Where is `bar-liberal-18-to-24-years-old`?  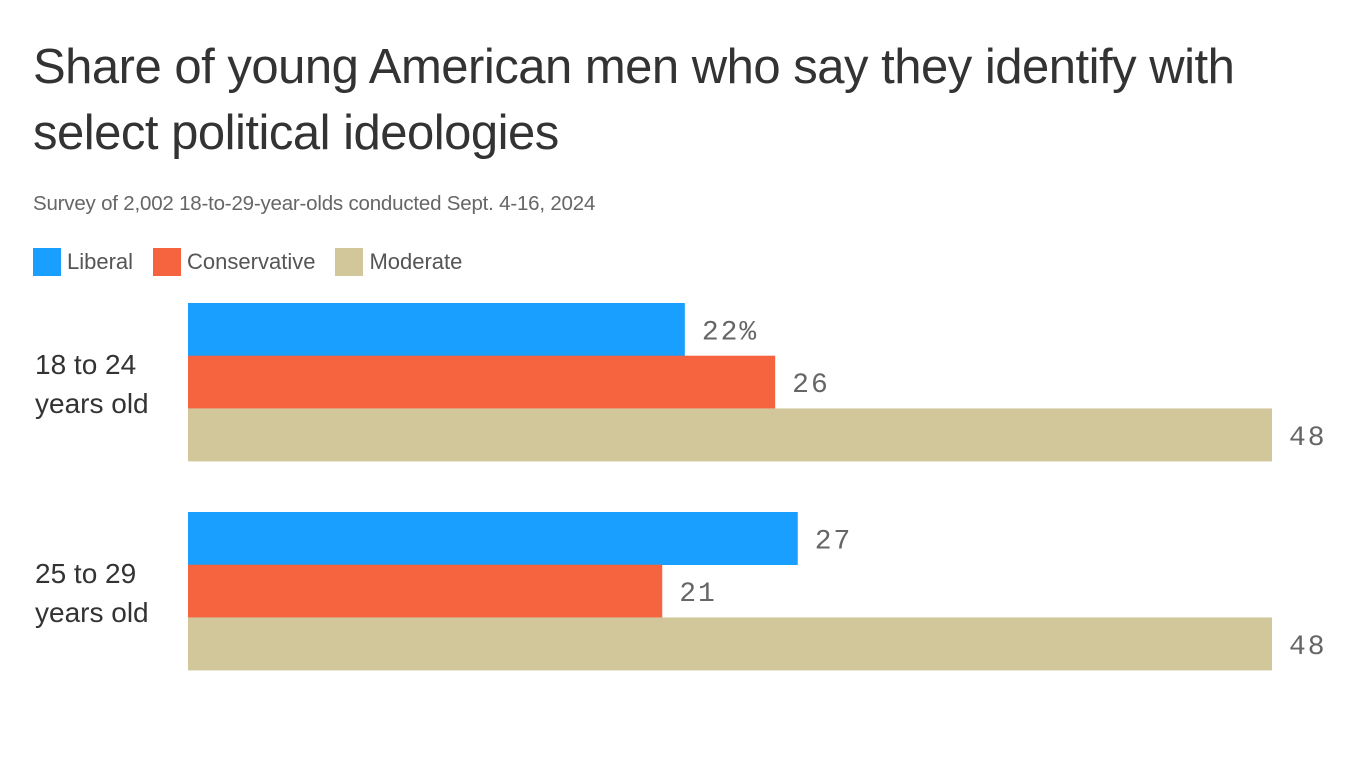 bar-liberal-18-to-24-years-old is located at coordinates (436, 329).